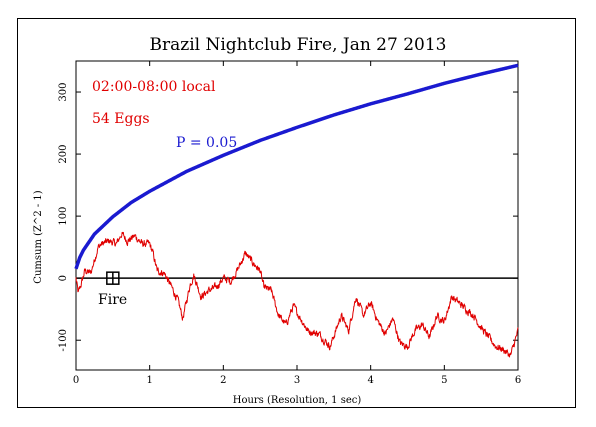 Image resolution: width=596 pixels, height=427 pixels. I want to click on y-axis-label: Cumsum (Z^2 - 1), so click(38, 236).